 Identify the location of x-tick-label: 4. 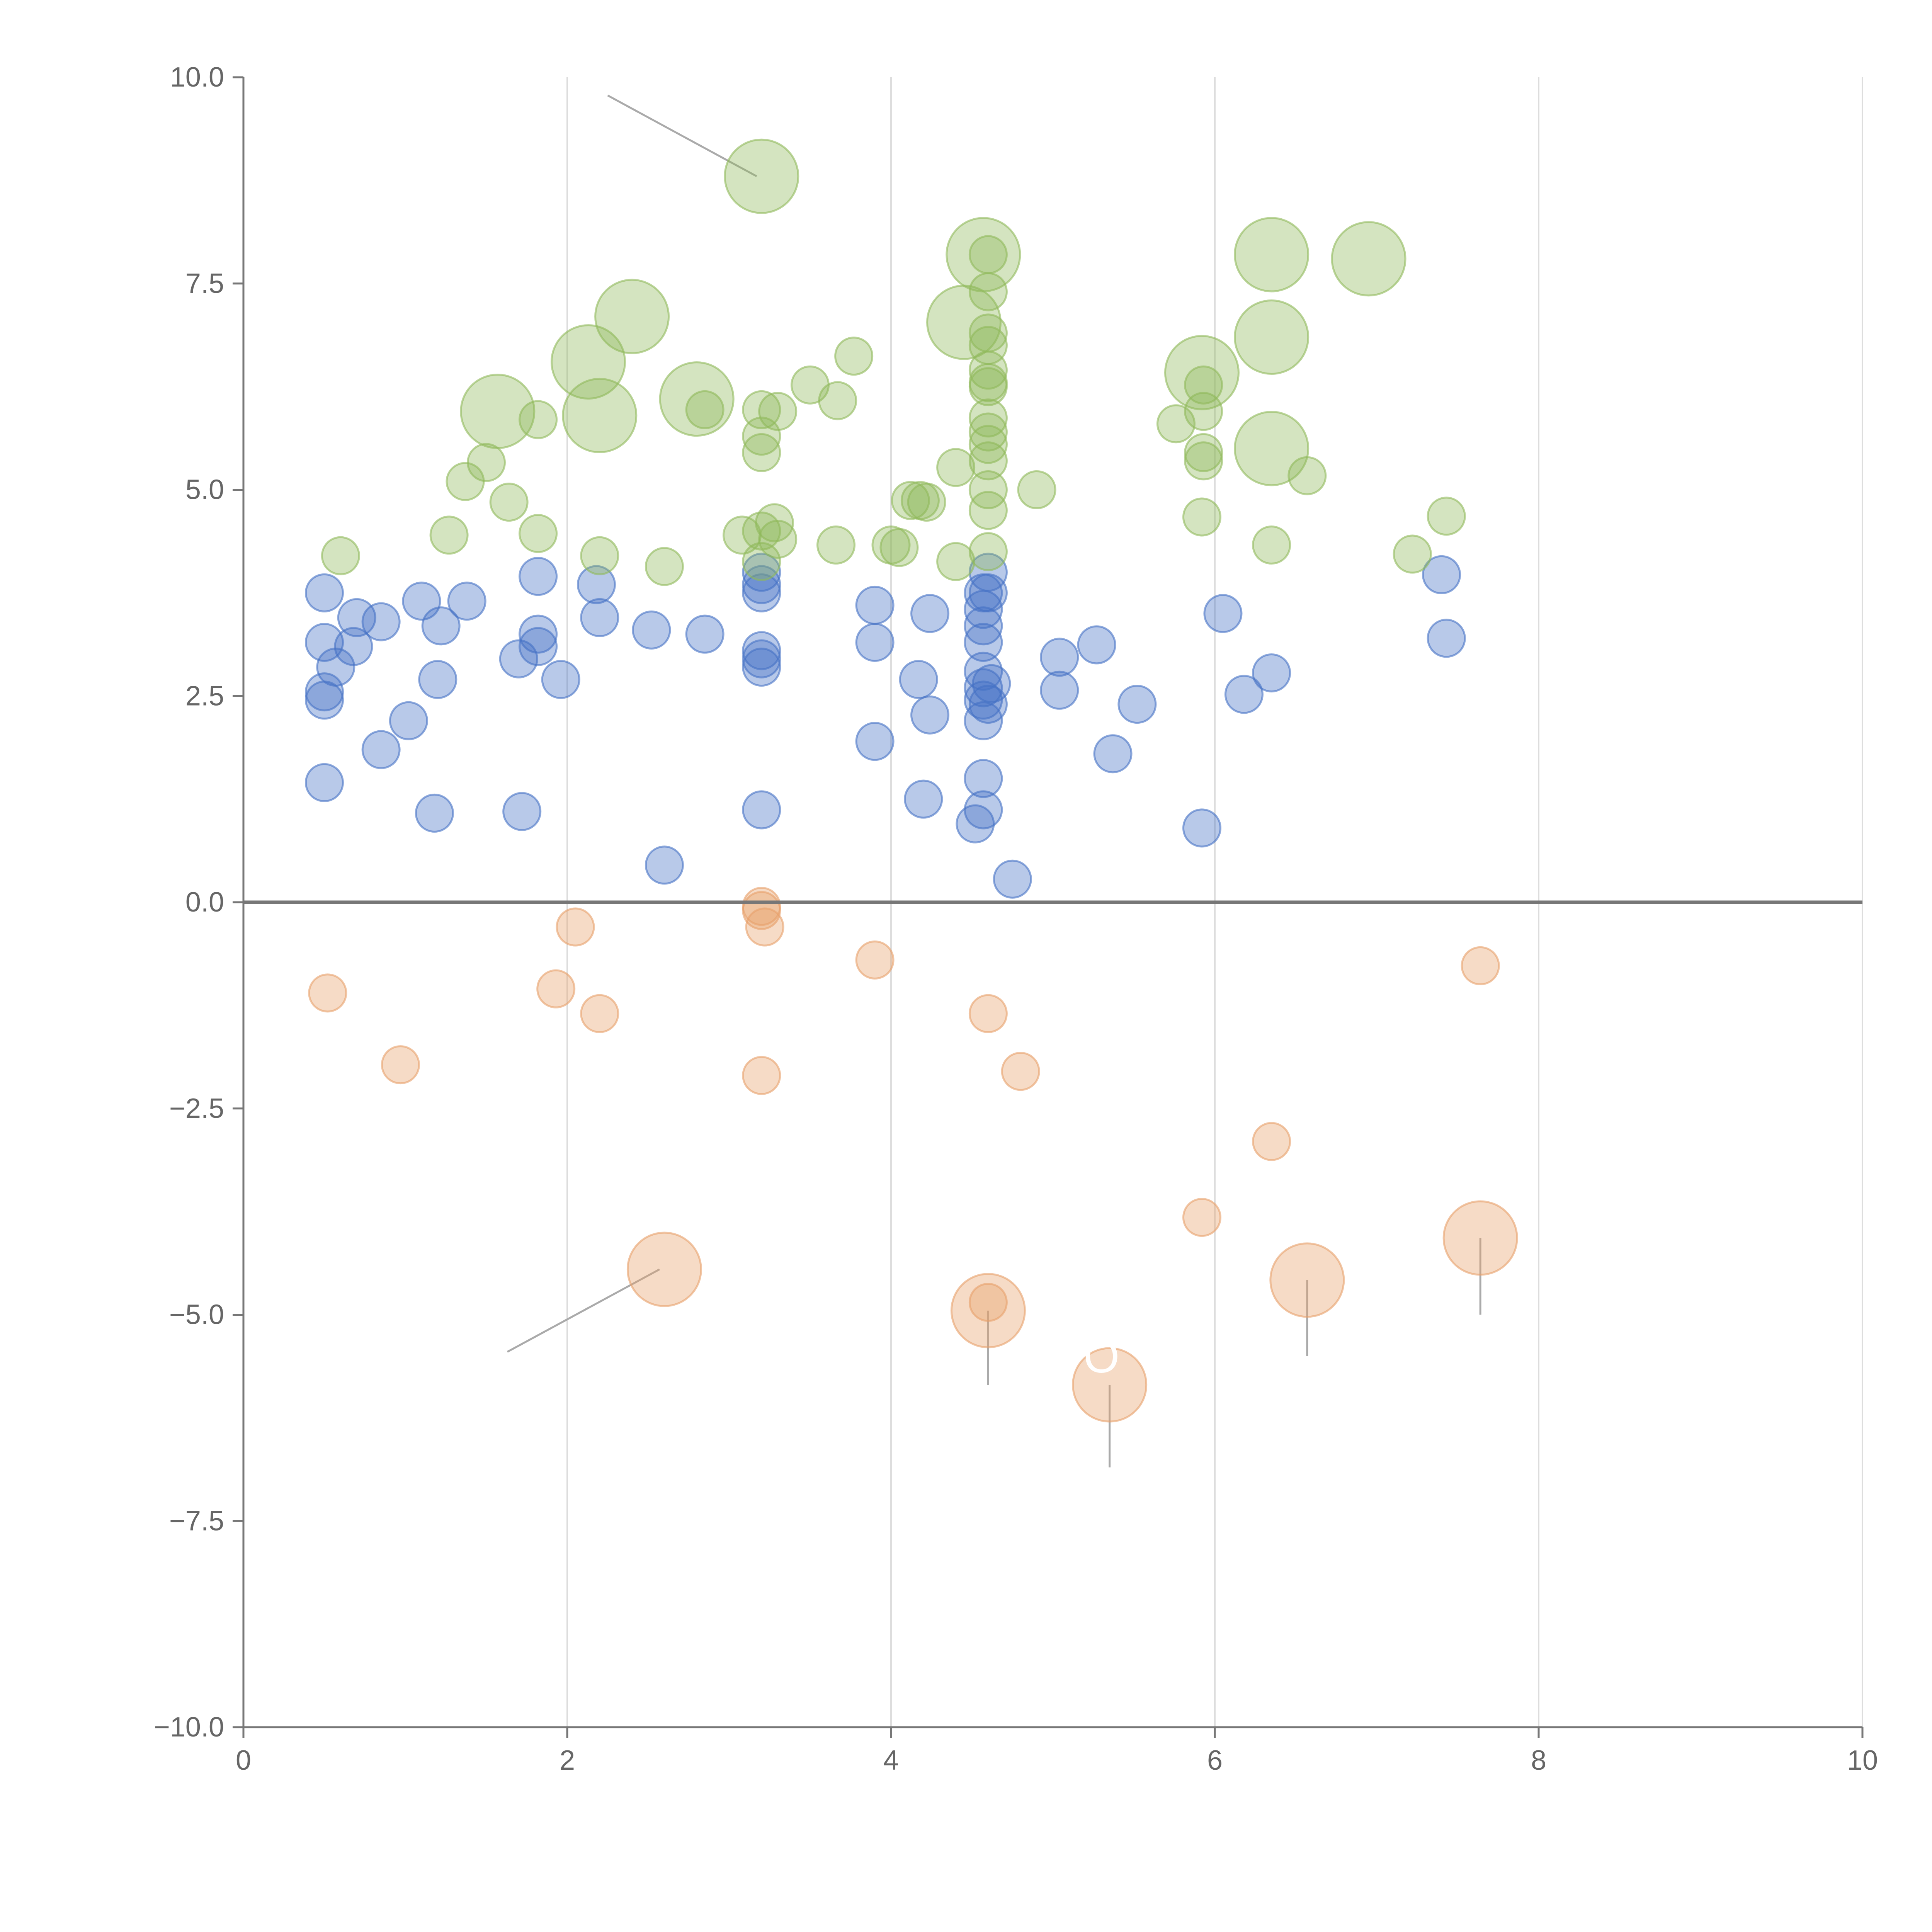
(891, 1760).